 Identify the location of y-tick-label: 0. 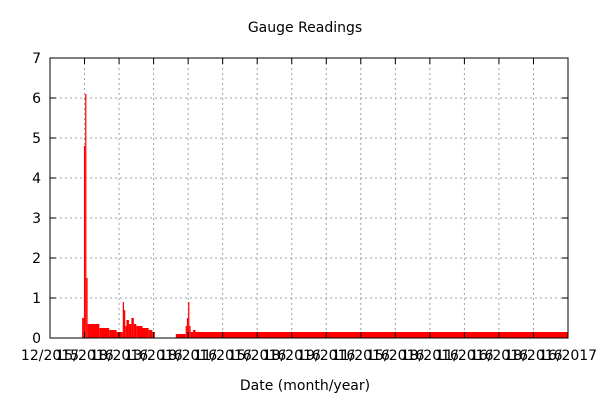
(36, 339).